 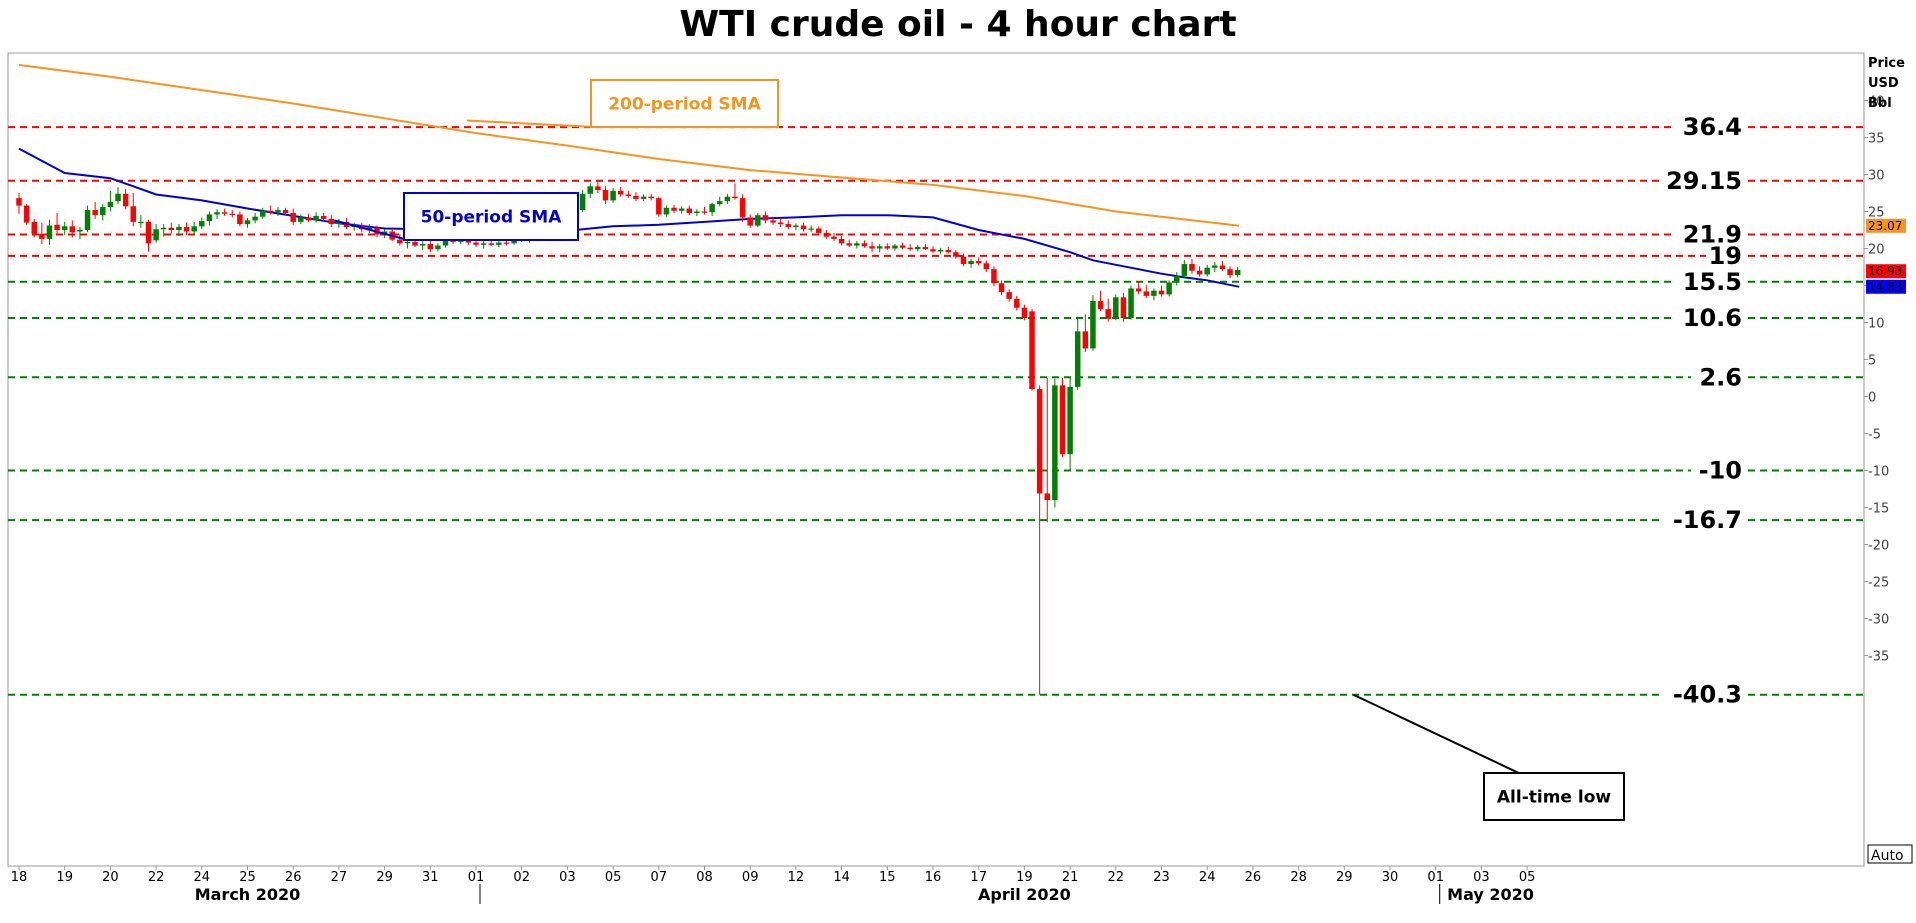 I want to click on level-label: 36.4, so click(x=1712, y=127).